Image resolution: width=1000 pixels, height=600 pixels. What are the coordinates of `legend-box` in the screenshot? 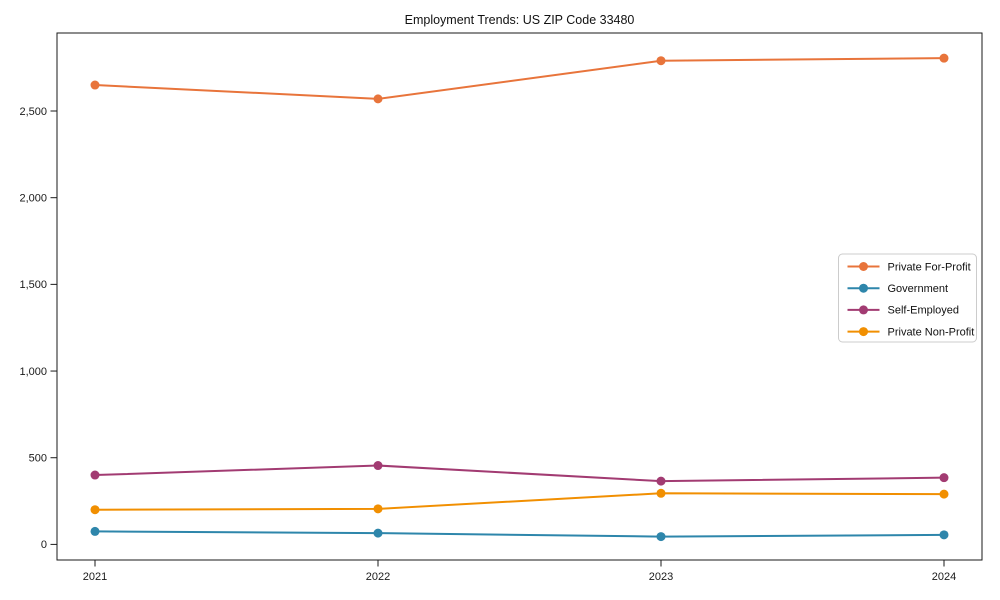 It's located at (907, 298).